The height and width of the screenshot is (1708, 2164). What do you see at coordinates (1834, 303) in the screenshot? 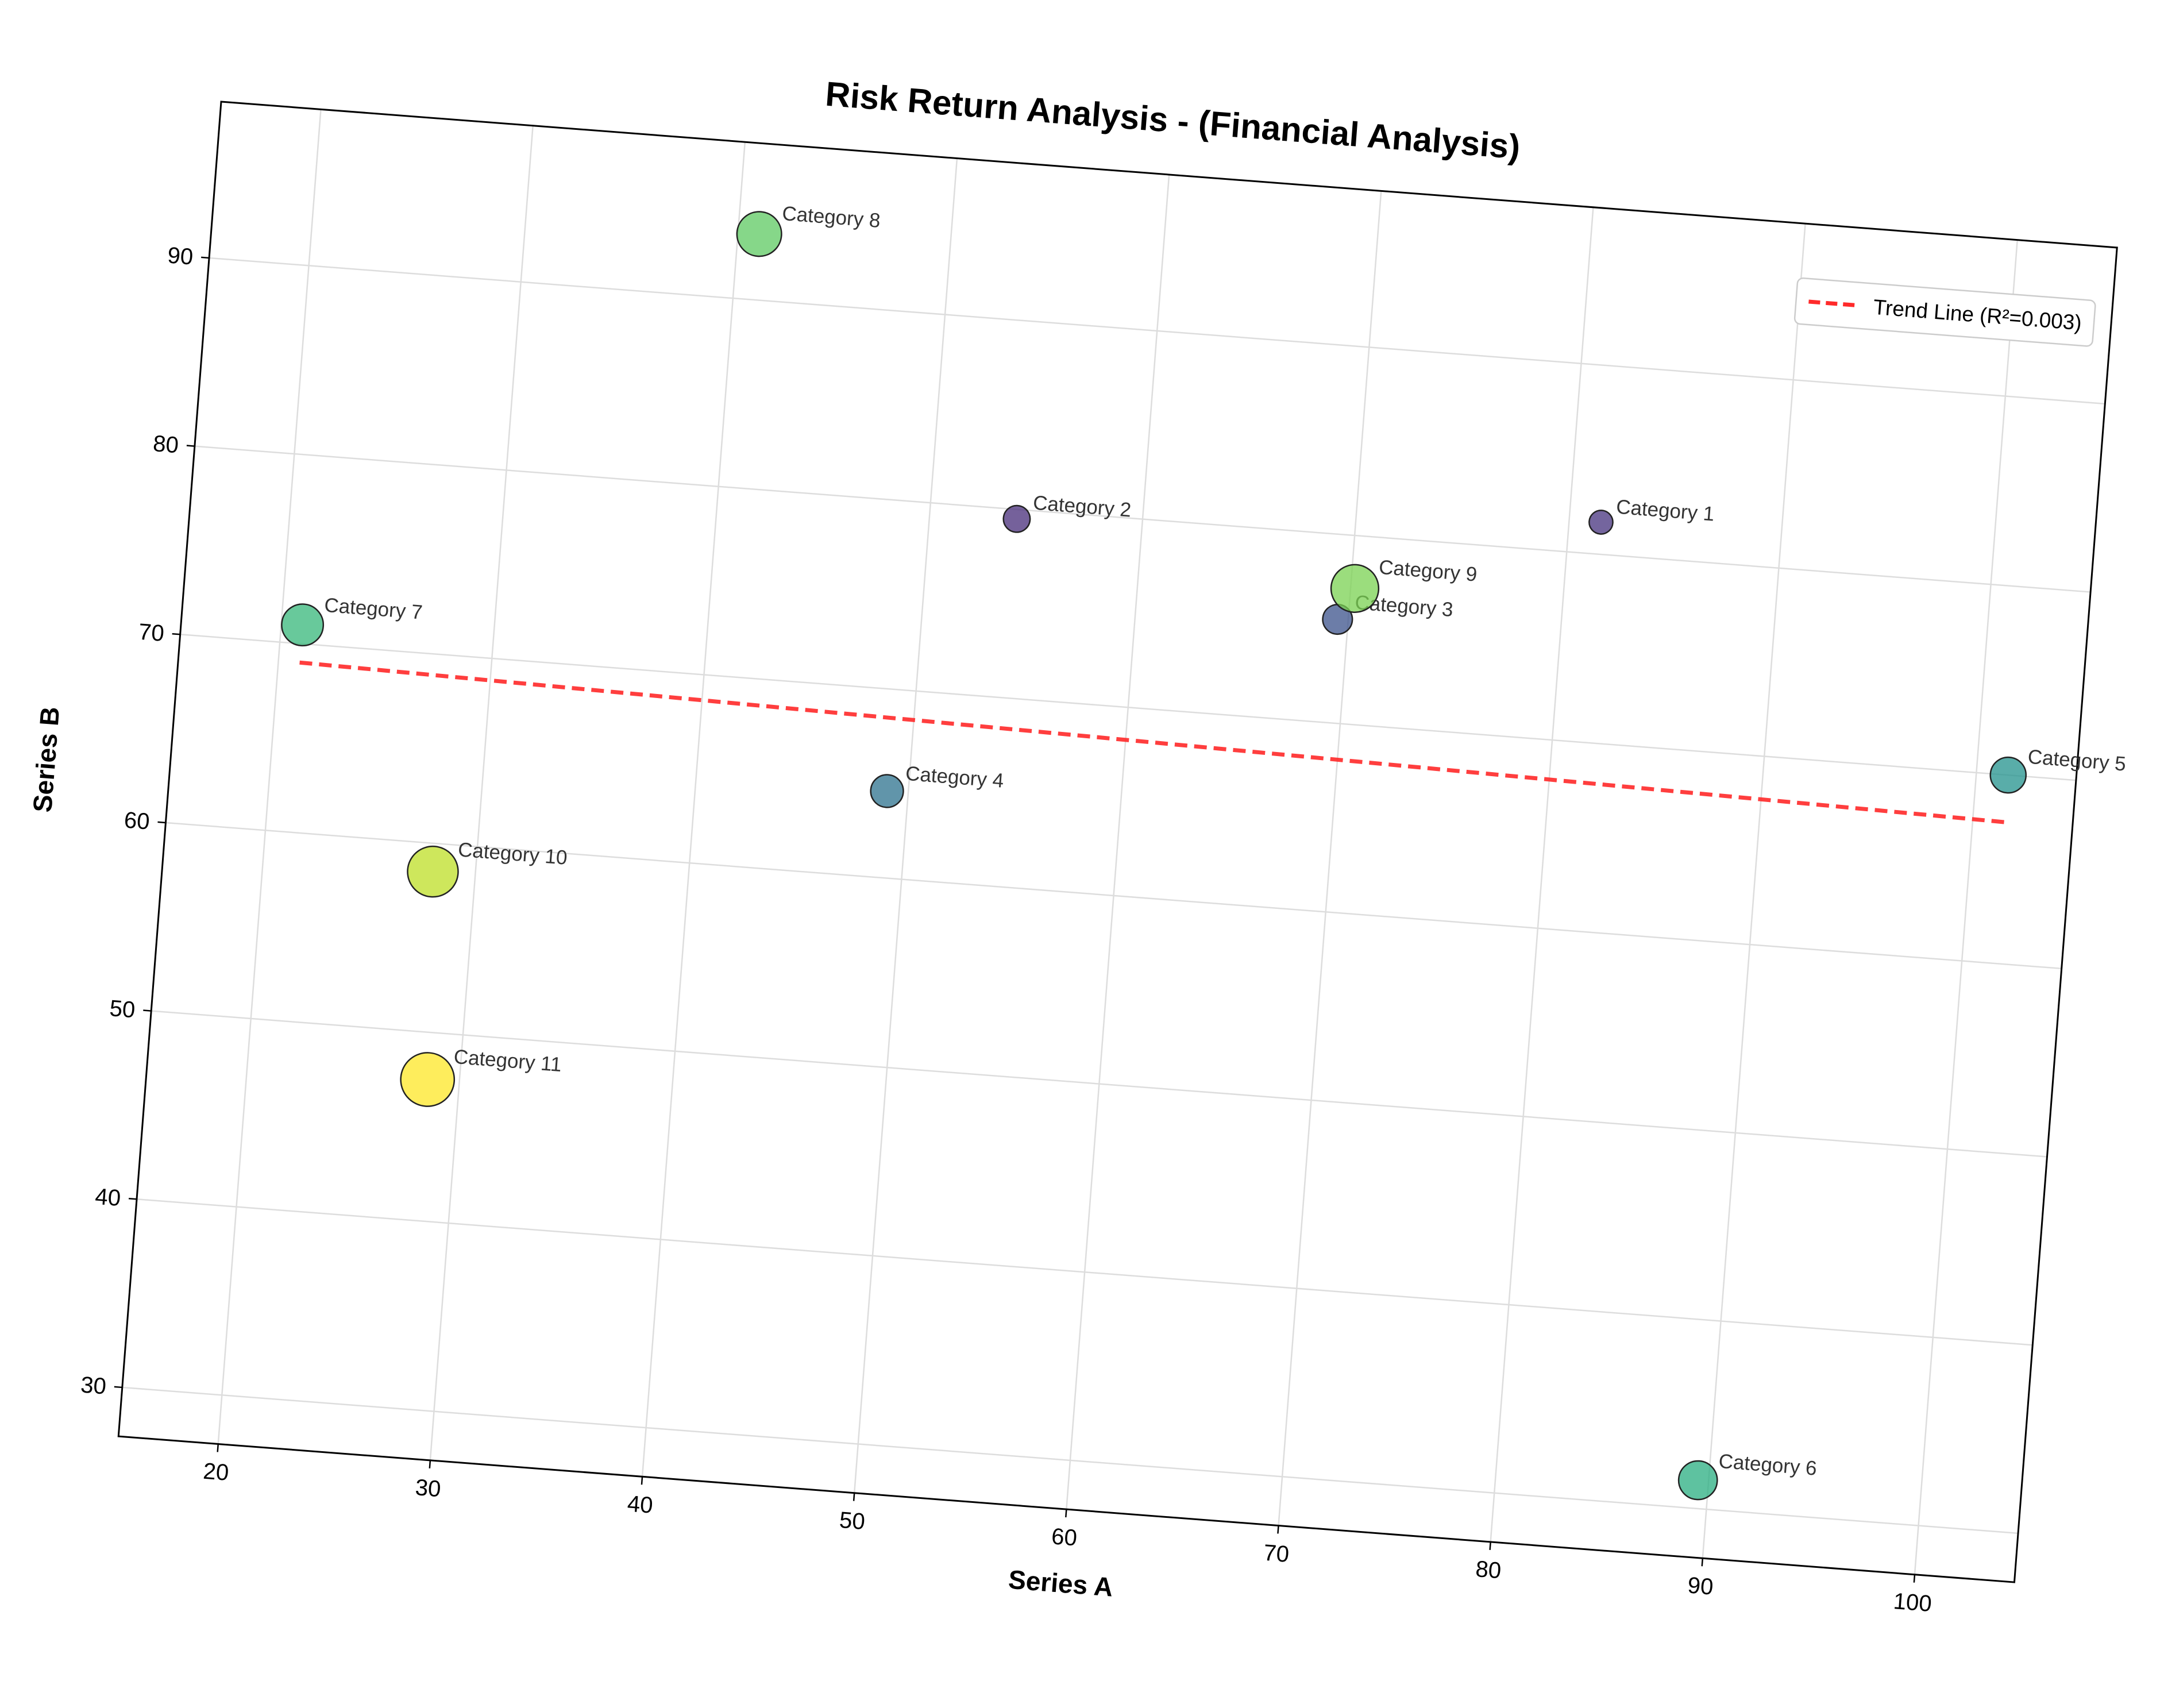
I see `legend-trend-swatch` at bounding box center [1834, 303].